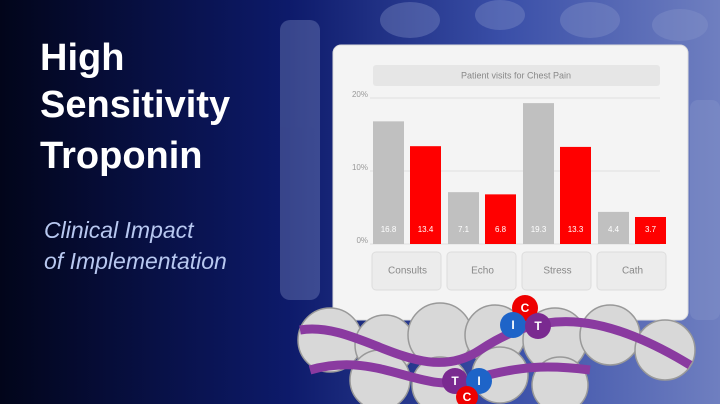 This screenshot has width=720, height=409. What do you see at coordinates (464, 229) in the screenshot?
I see `value-label: 7.1` at bounding box center [464, 229].